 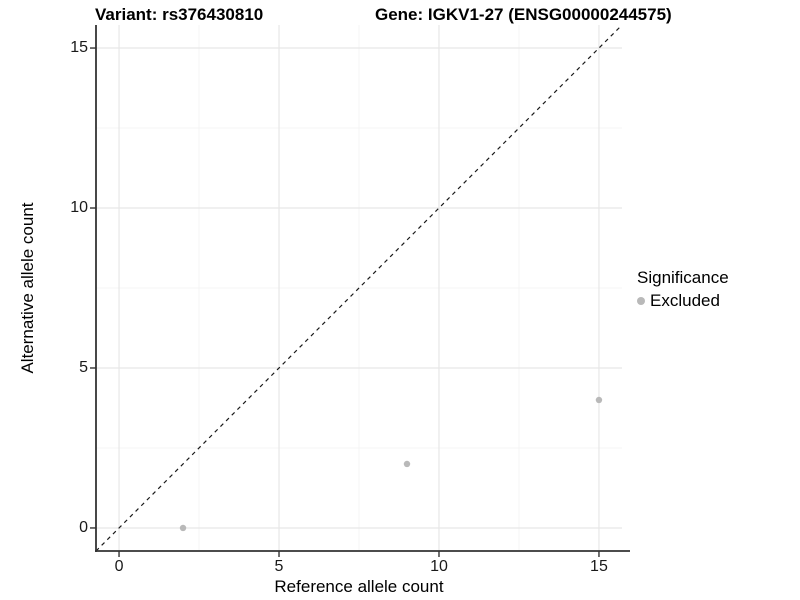 What do you see at coordinates (523, 14) in the screenshot?
I see `plot-title-gene: Gene: IGKV1-27 (ENSG00000244575)` at bounding box center [523, 14].